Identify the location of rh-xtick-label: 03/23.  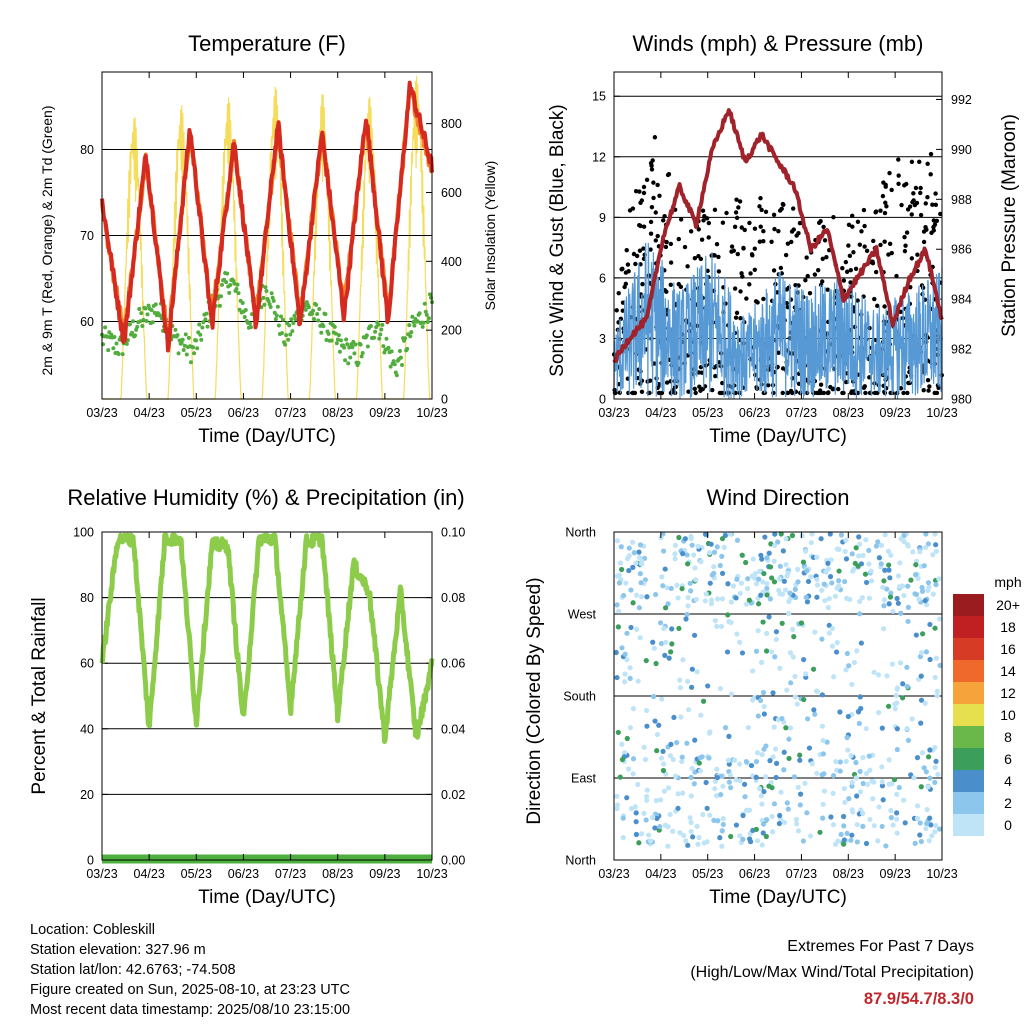
(101, 874).